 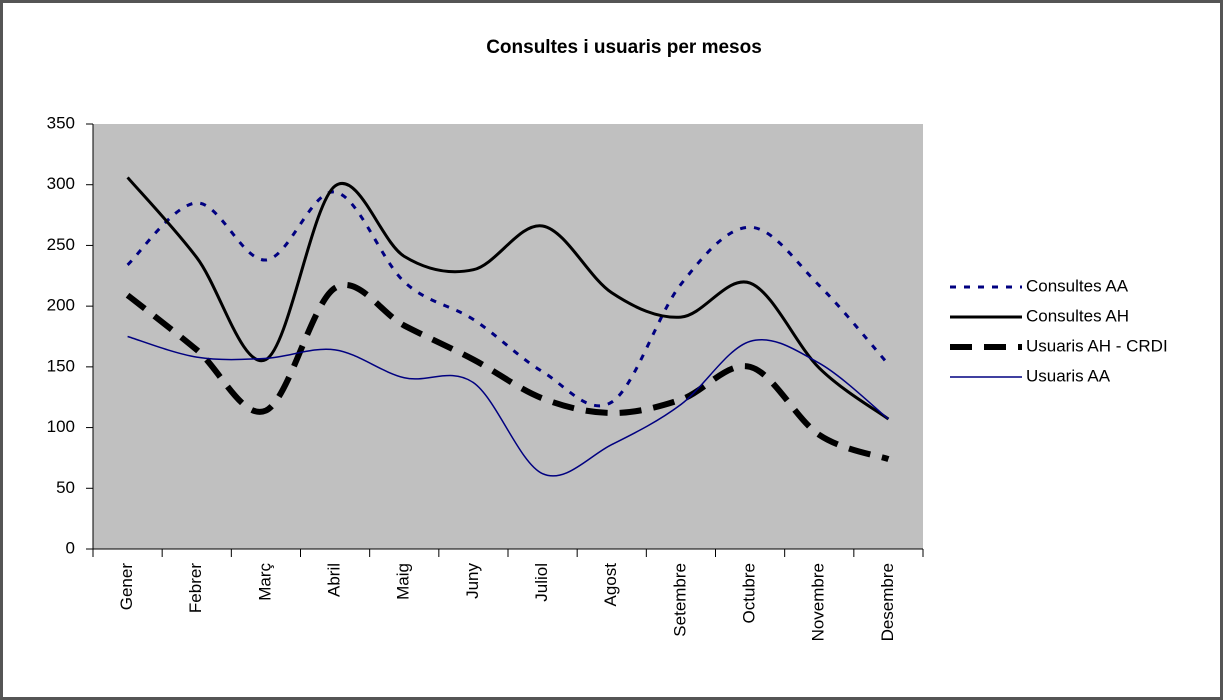 I want to click on x-tick-label: Agost, so click(x=610, y=585).